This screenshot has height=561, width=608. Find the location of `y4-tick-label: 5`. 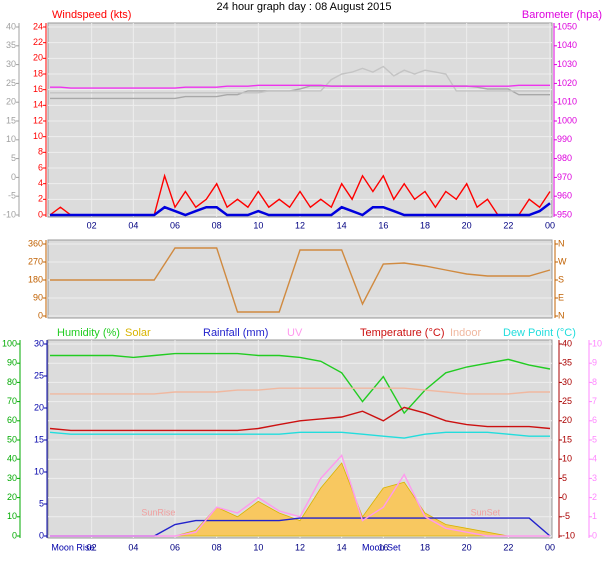

y4-tick-label: 5 is located at coordinates (594, 439).